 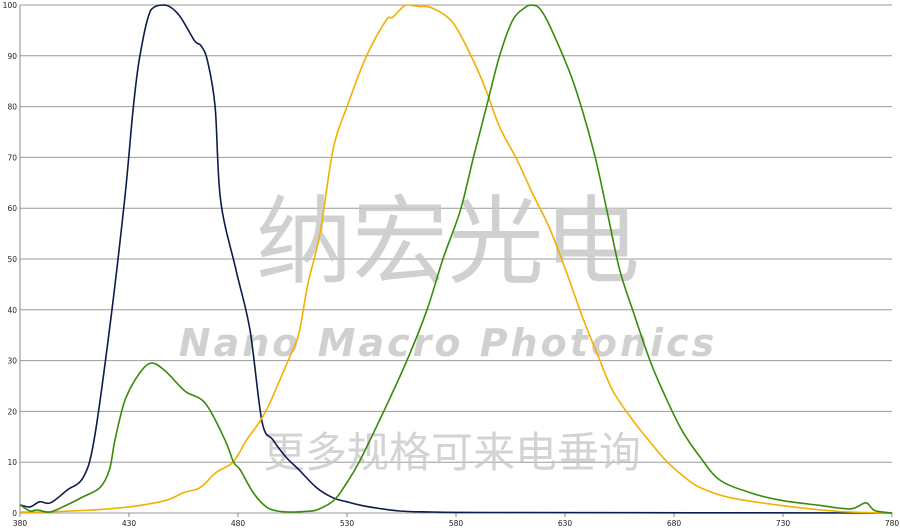 What do you see at coordinates (10, 5) in the screenshot?
I see `y-tick-label: 100` at bounding box center [10, 5].